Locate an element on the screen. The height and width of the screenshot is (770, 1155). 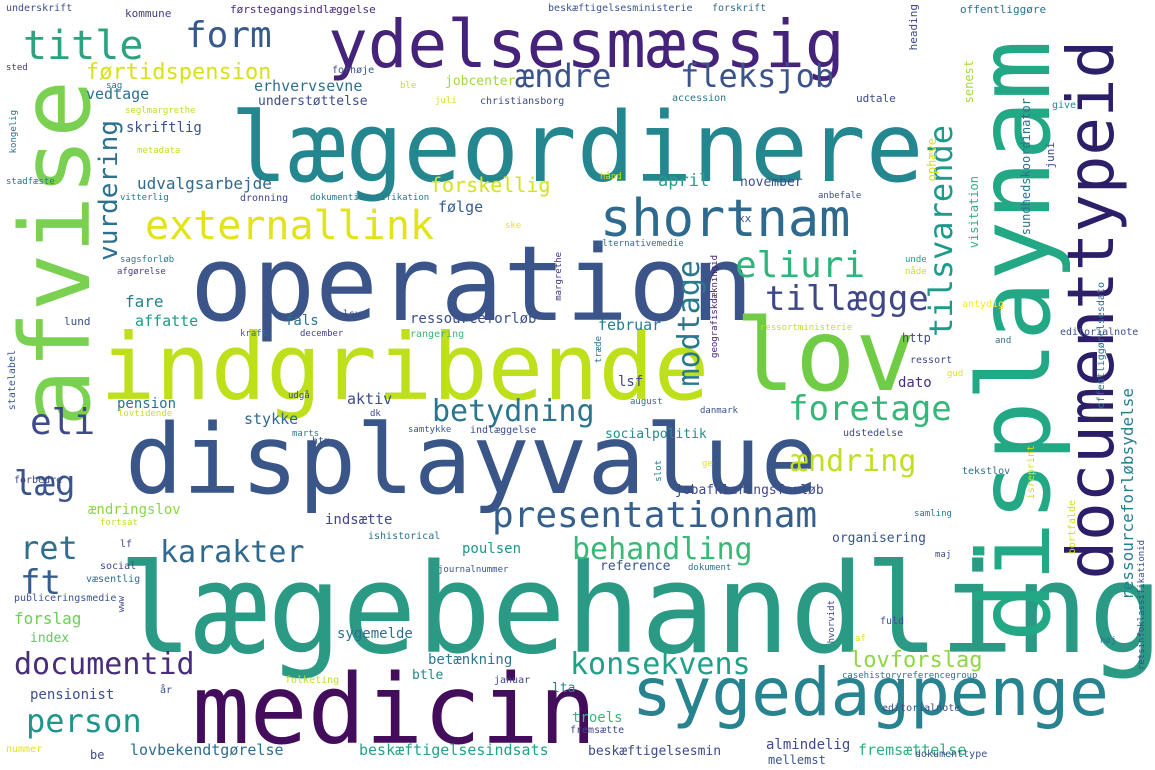
cloud-word: indsætte is located at coordinates (359, 520).